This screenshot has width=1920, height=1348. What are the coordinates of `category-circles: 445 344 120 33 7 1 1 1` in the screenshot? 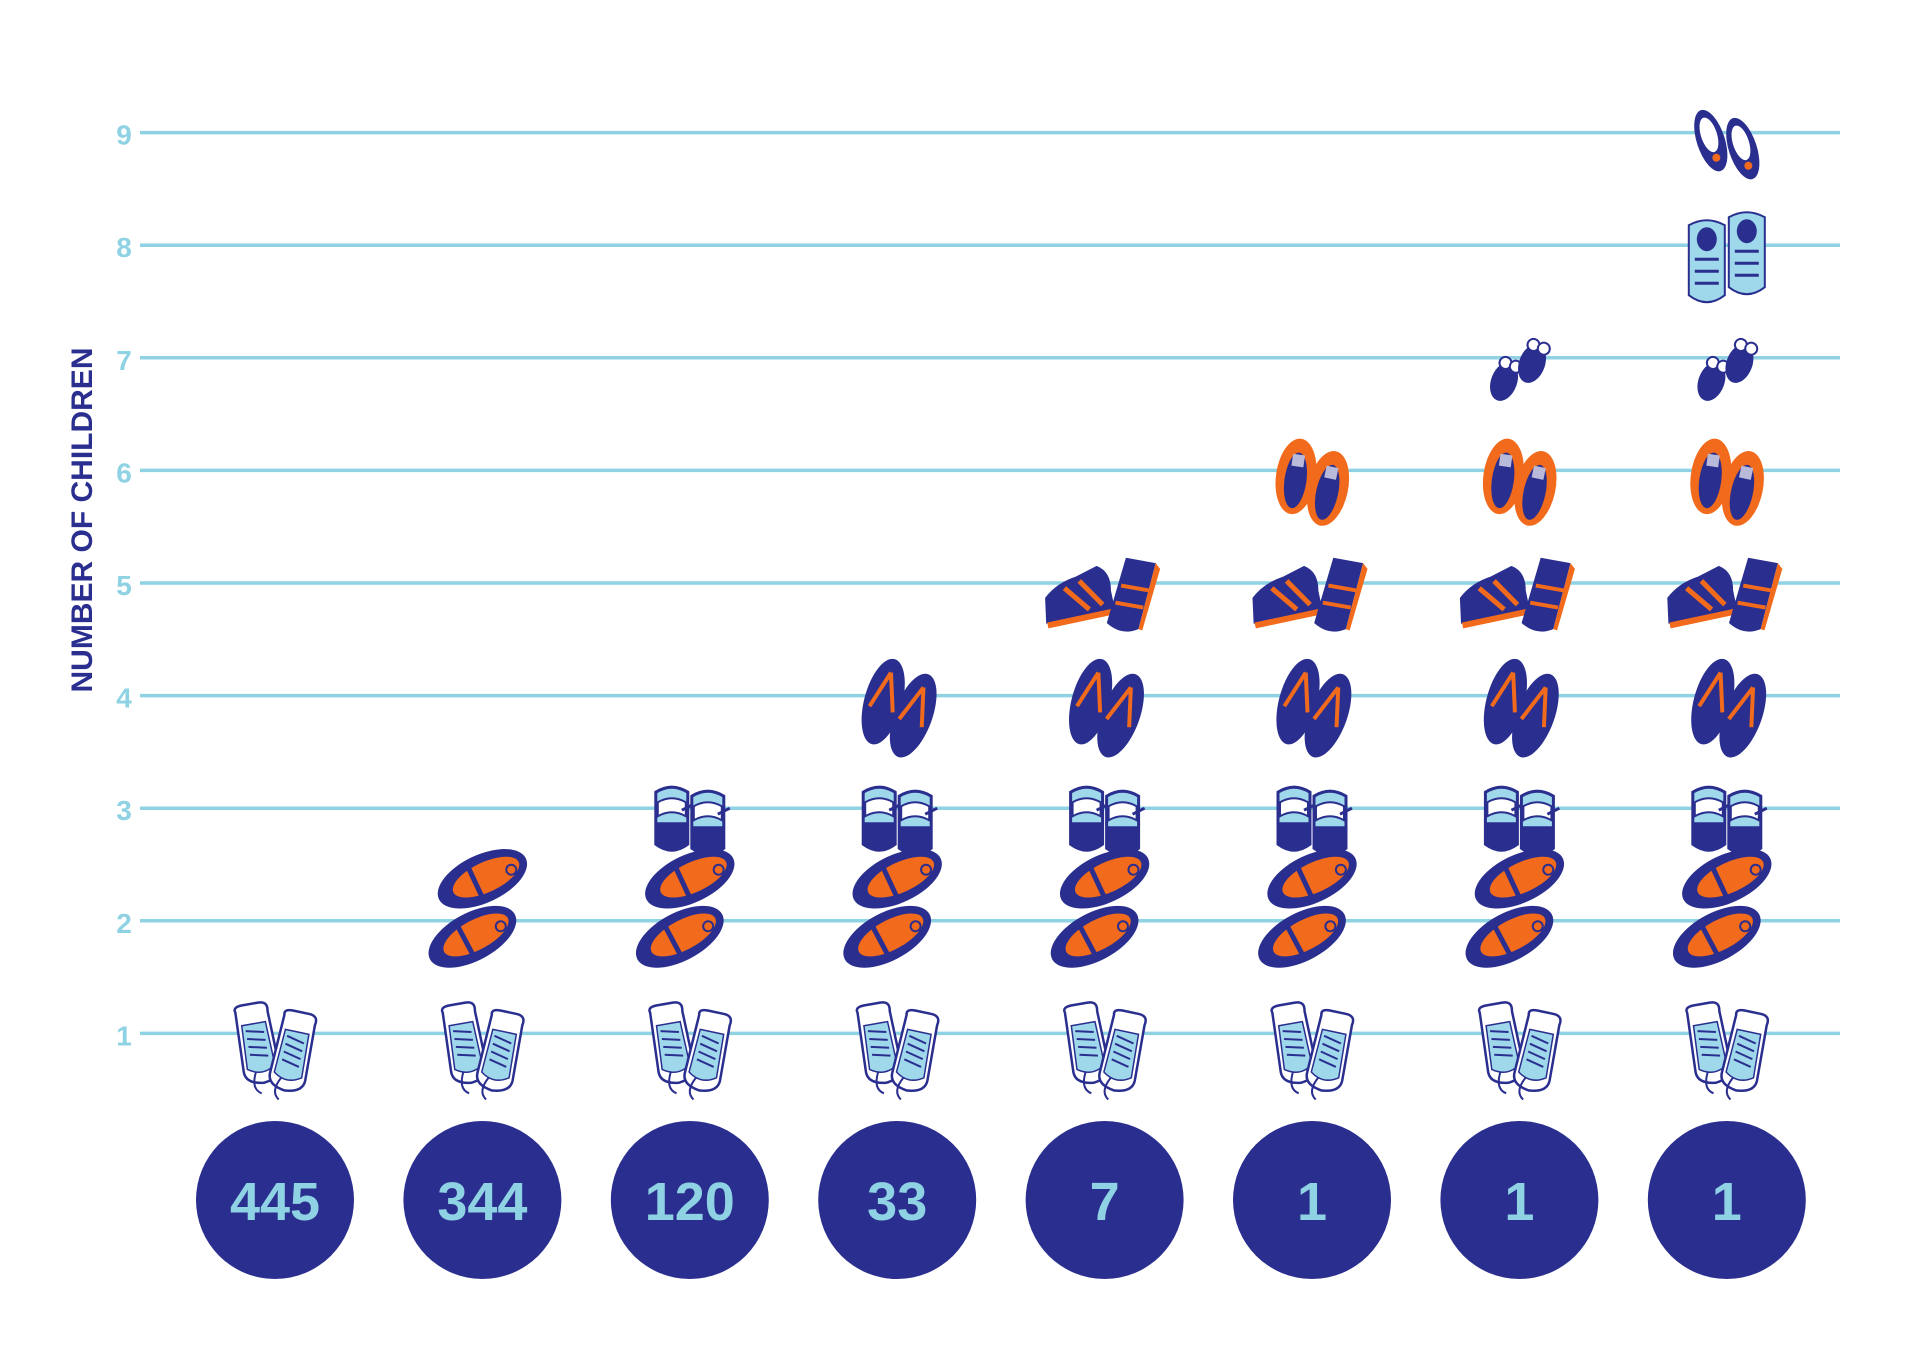 It's located at (1001, 1200).